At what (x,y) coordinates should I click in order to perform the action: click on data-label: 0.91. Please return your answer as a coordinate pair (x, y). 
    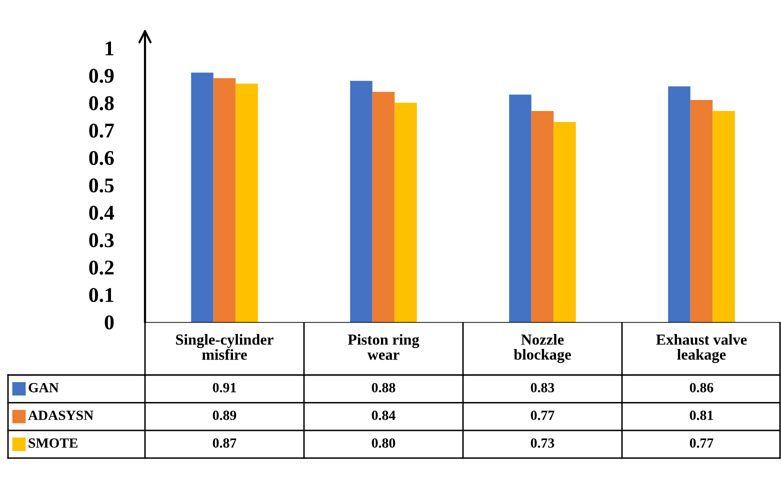
    Looking at the image, I should click on (224, 387).